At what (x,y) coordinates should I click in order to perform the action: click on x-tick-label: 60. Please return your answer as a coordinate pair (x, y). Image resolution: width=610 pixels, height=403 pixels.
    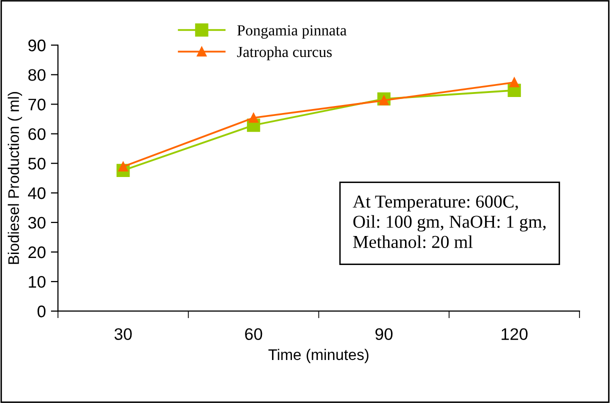
    Looking at the image, I should click on (253, 334).